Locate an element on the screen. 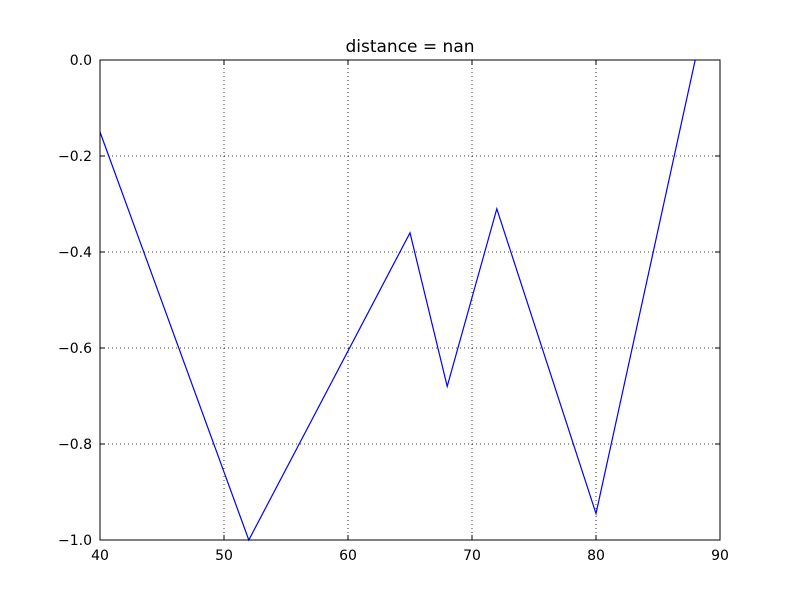 The width and height of the screenshot is (800, 600). x-tick-label: 90 is located at coordinates (720, 556).